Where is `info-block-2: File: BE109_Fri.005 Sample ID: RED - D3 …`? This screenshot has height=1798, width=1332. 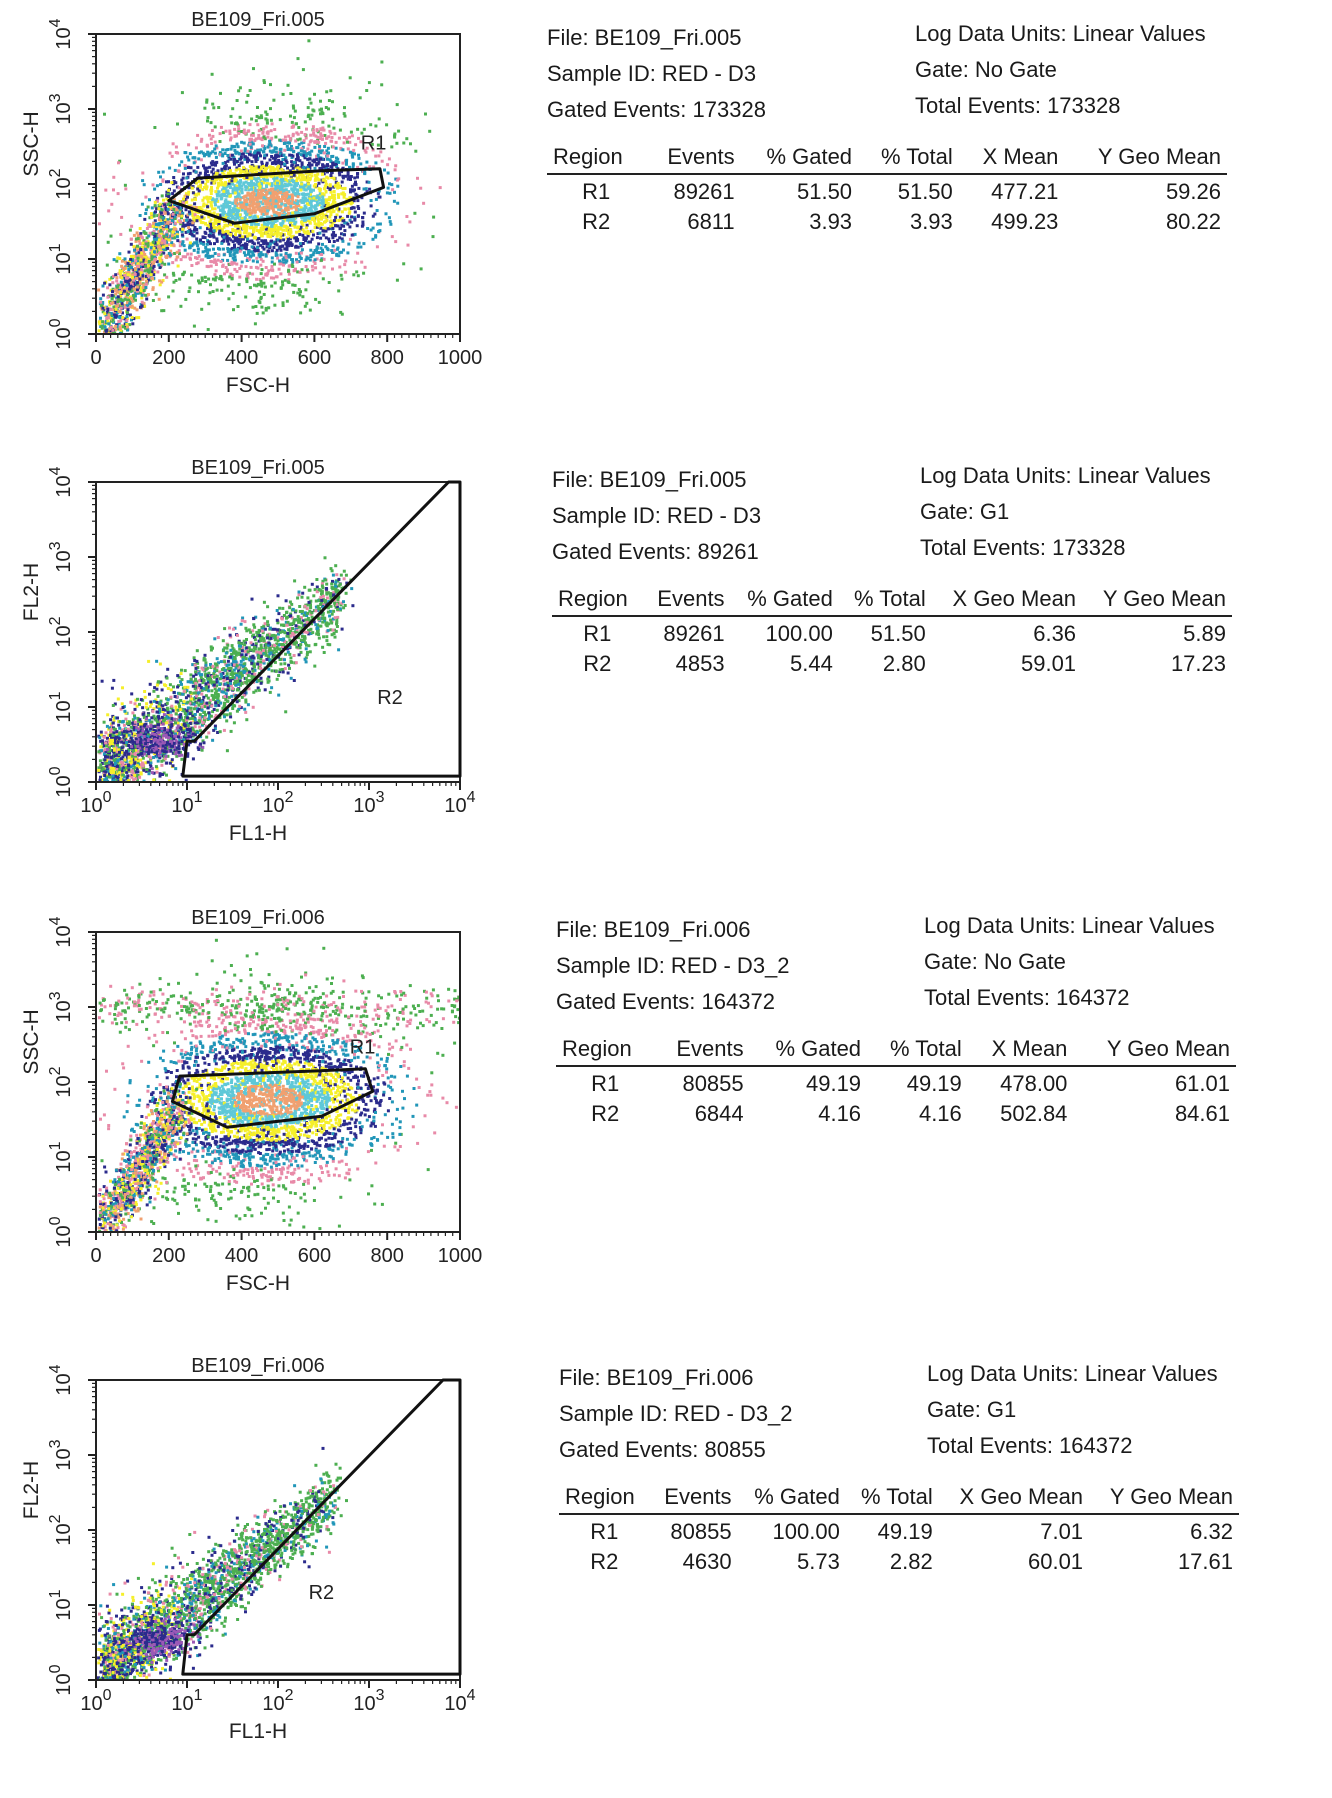
info-block-2: File: BE109_Fri.005 Sample ID: RED - D3 … is located at coordinates (932, 590).